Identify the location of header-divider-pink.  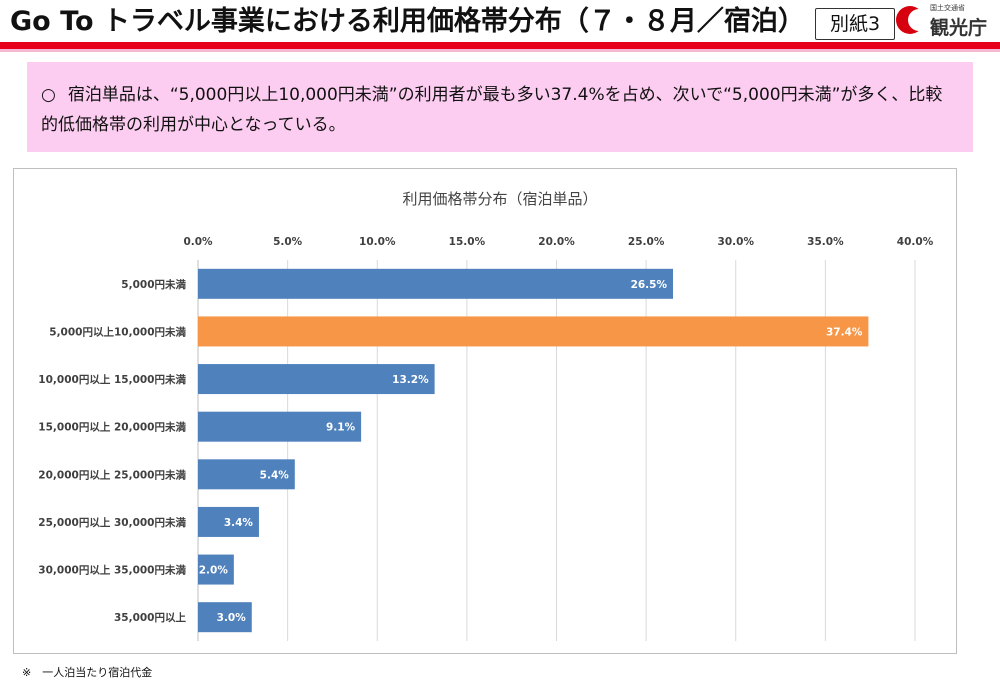
(500, 50).